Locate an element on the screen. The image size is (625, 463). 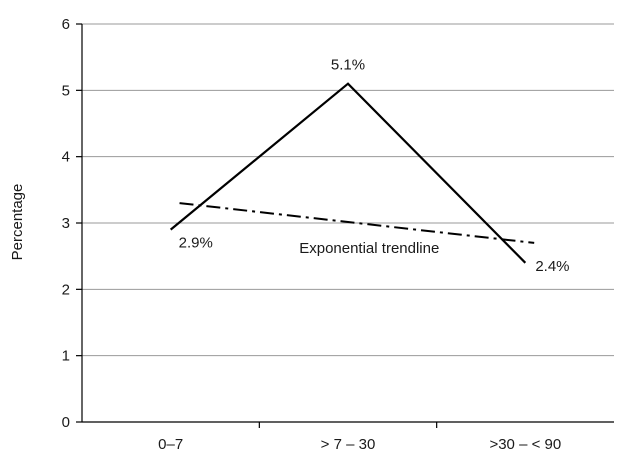
y-tick-label: 0 is located at coordinates (66, 422).